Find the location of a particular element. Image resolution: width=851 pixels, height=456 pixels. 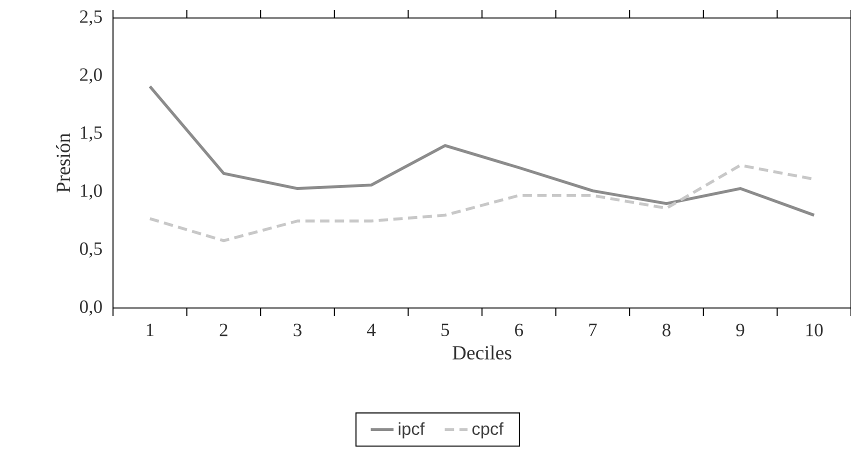

x-tick-label: 6 is located at coordinates (519, 330).